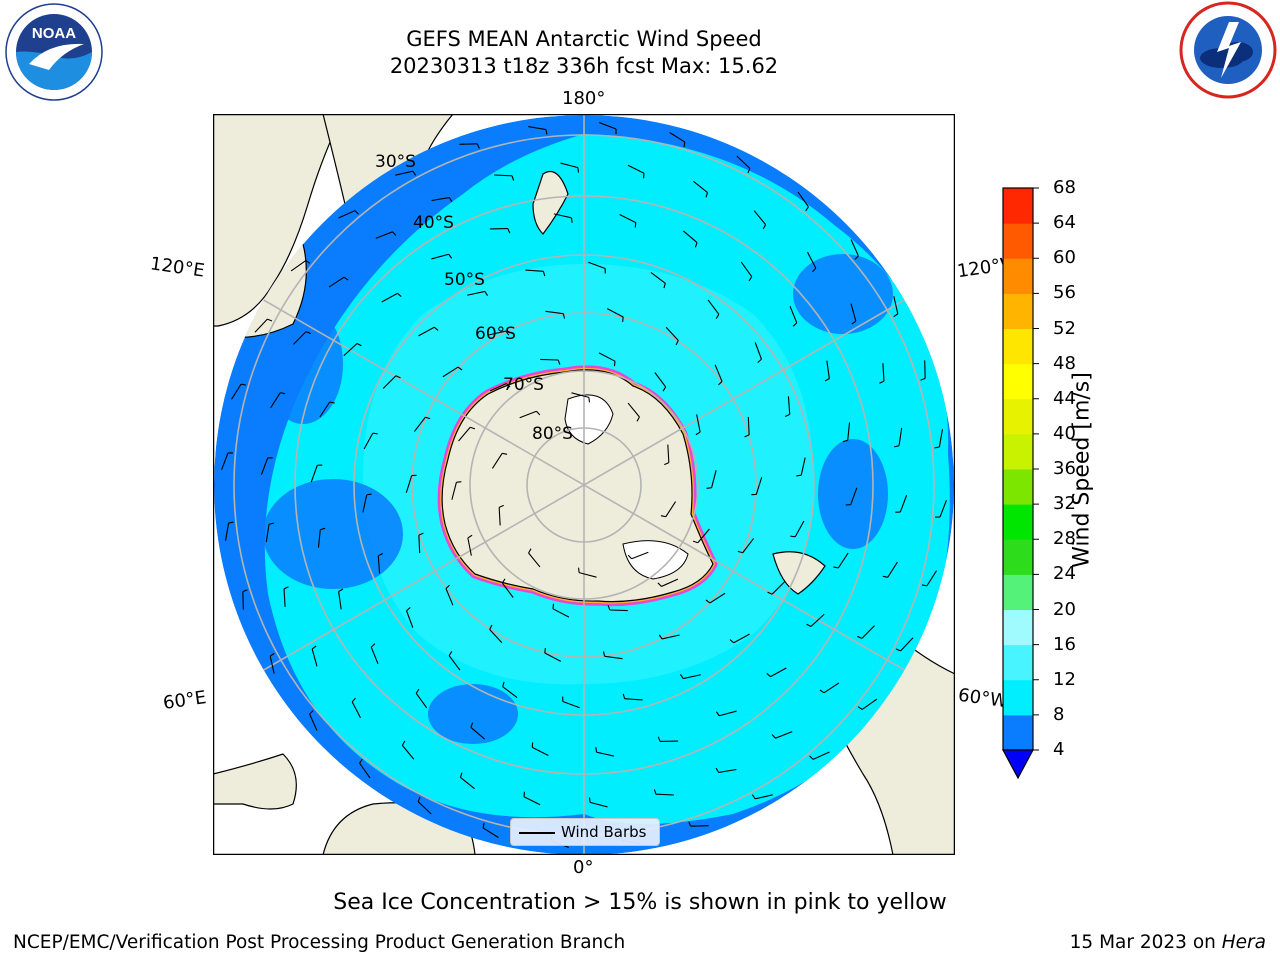 The width and height of the screenshot is (1280, 960). I want to click on noaa-logo-graphic: NOAA, so click(54, 52).